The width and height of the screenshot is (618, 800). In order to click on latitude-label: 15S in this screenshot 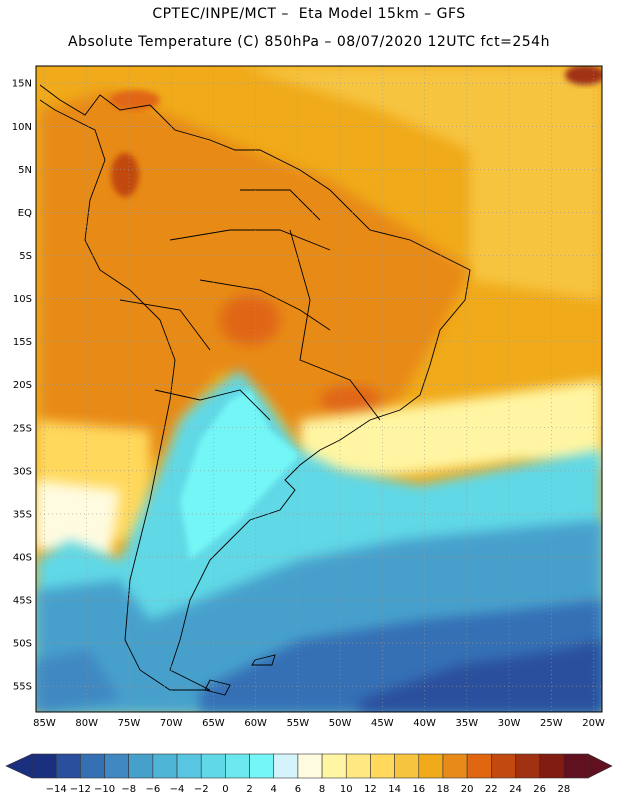, I will do `click(22, 342)`.